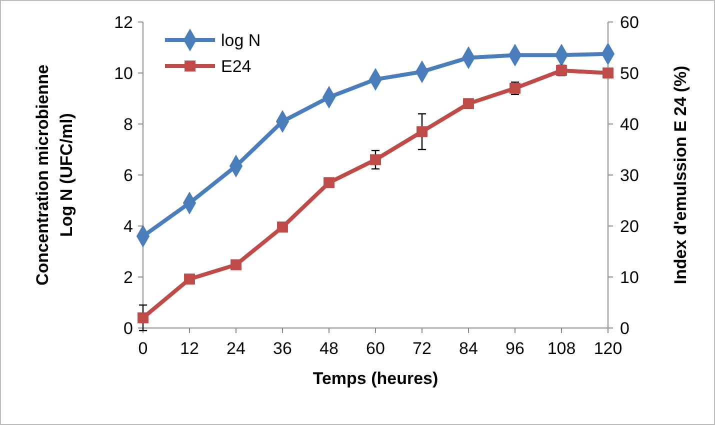 This screenshot has width=715, height=425. Describe the element at coordinates (128, 226) in the screenshot. I see `y-tick-label: 4` at that location.